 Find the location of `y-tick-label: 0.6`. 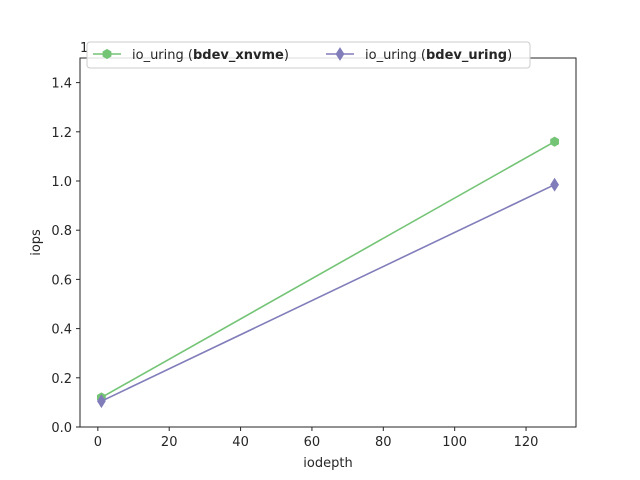

y-tick-label: 0.6 is located at coordinates (61, 280).